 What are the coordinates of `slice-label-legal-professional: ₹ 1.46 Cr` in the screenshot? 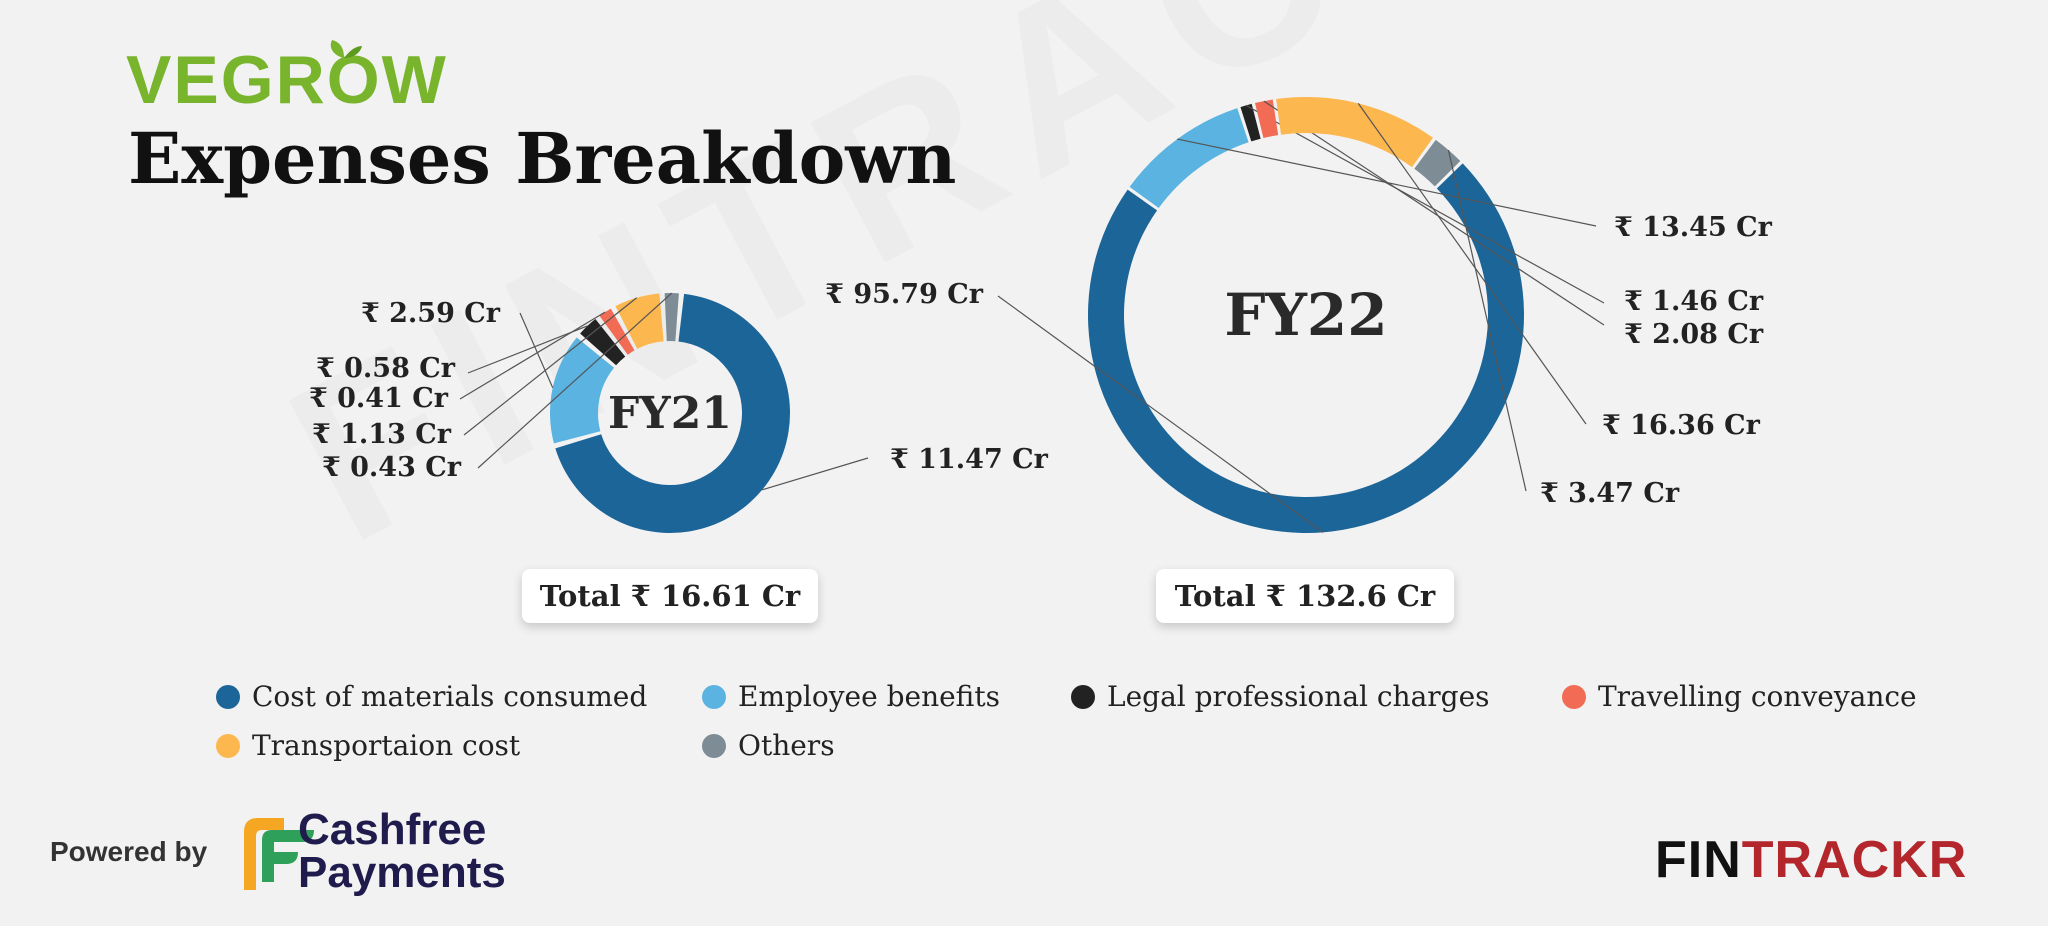 It's located at (1694, 301).